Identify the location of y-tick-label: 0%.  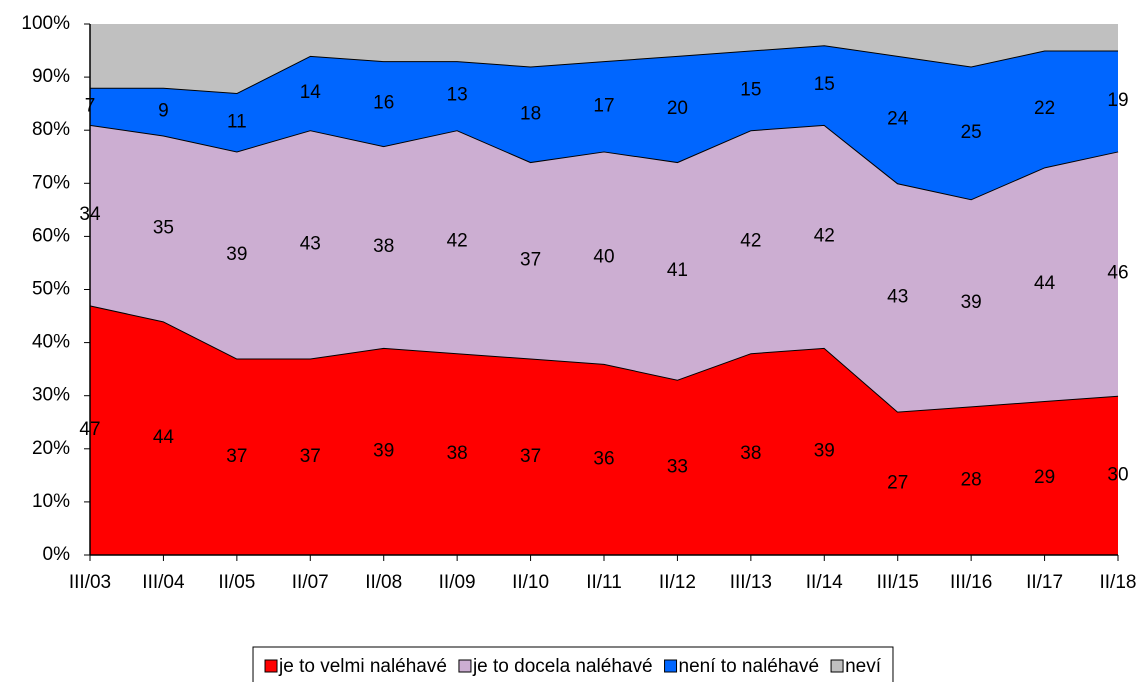
(57, 554).